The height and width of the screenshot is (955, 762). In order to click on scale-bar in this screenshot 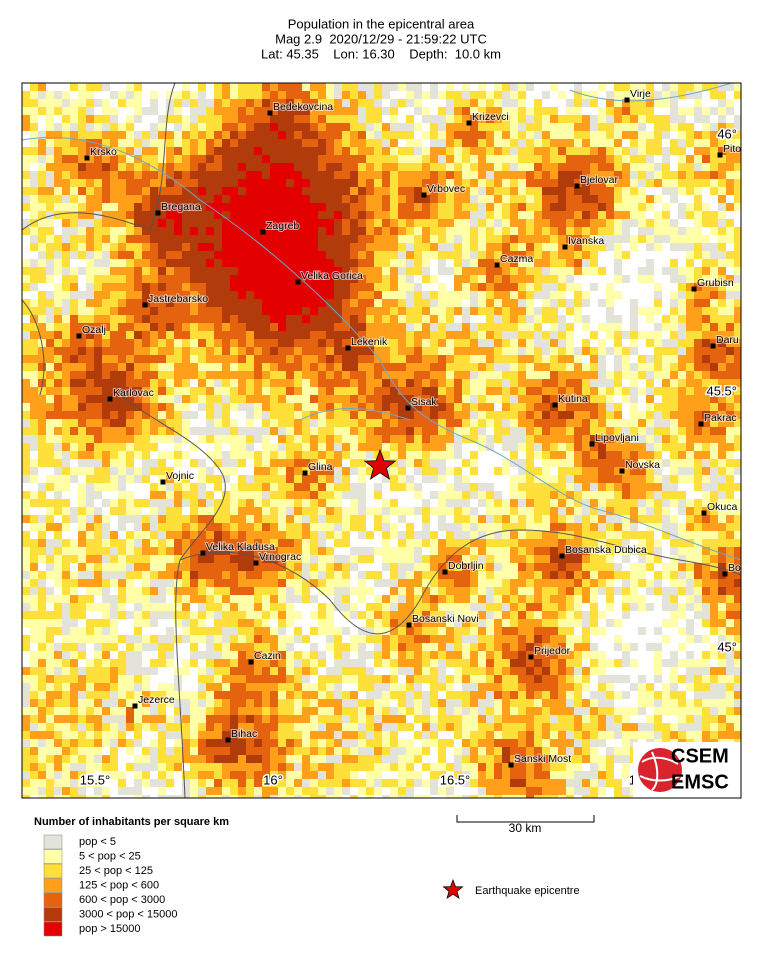, I will do `click(525, 819)`.